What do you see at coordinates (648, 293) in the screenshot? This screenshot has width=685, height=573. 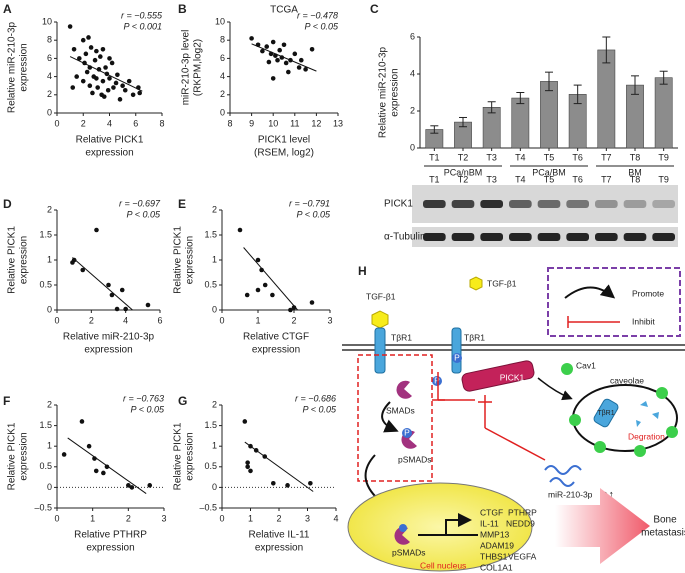 I see `legend-promote: Promote` at bounding box center [648, 293].